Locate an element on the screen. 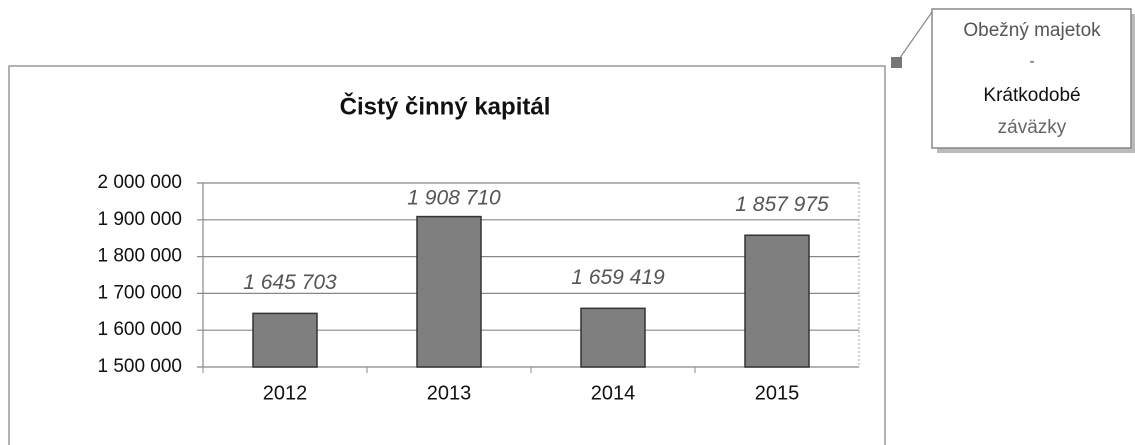 The image size is (1135, 445). callout-anchor is located at coordinates (896, 62).